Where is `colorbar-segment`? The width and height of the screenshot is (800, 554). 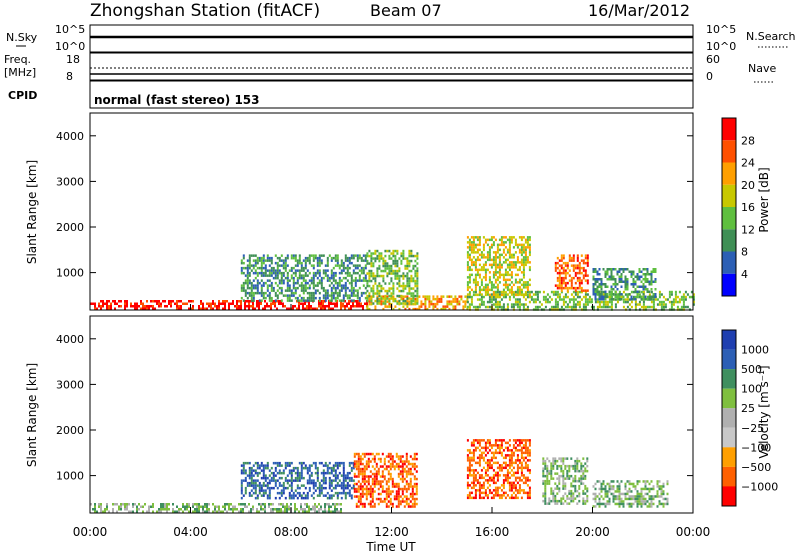 colorbar-segment is located at coordinates (729, 218).